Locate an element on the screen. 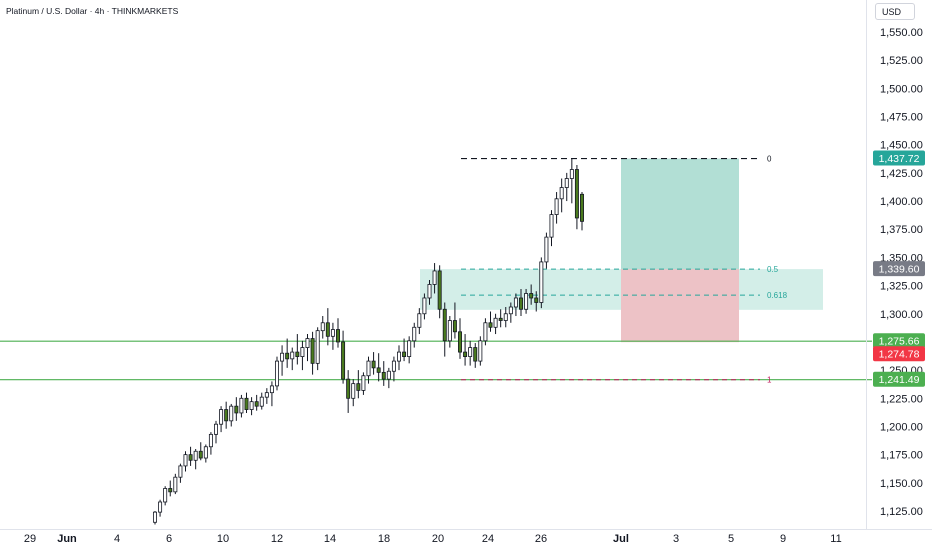 The height and width of the screenshot is (550, 932). x-tick-label: 14 is located at coordinates (330, 539).